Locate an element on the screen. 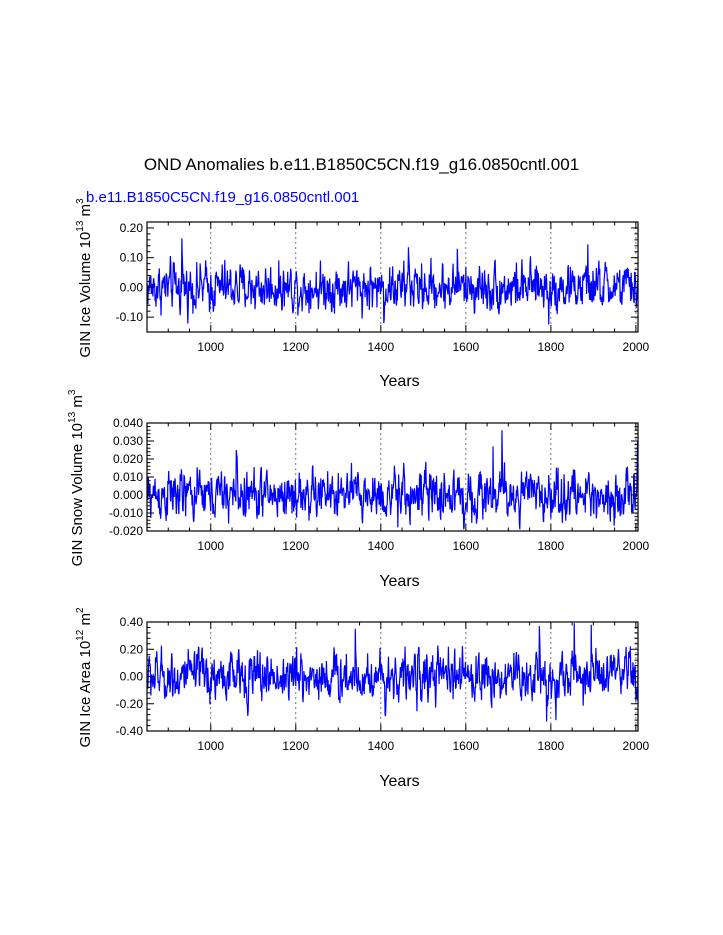 The image size is (723, 935). y-axis-label: GIN Ice Volume 1013 m3 is located at coordinates (84, 278).